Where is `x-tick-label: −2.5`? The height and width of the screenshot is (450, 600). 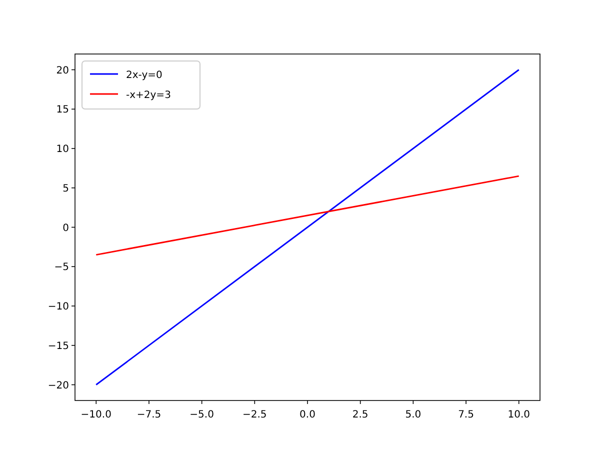 x-tick-label: −2.5 is located at coordinates (254, 415).